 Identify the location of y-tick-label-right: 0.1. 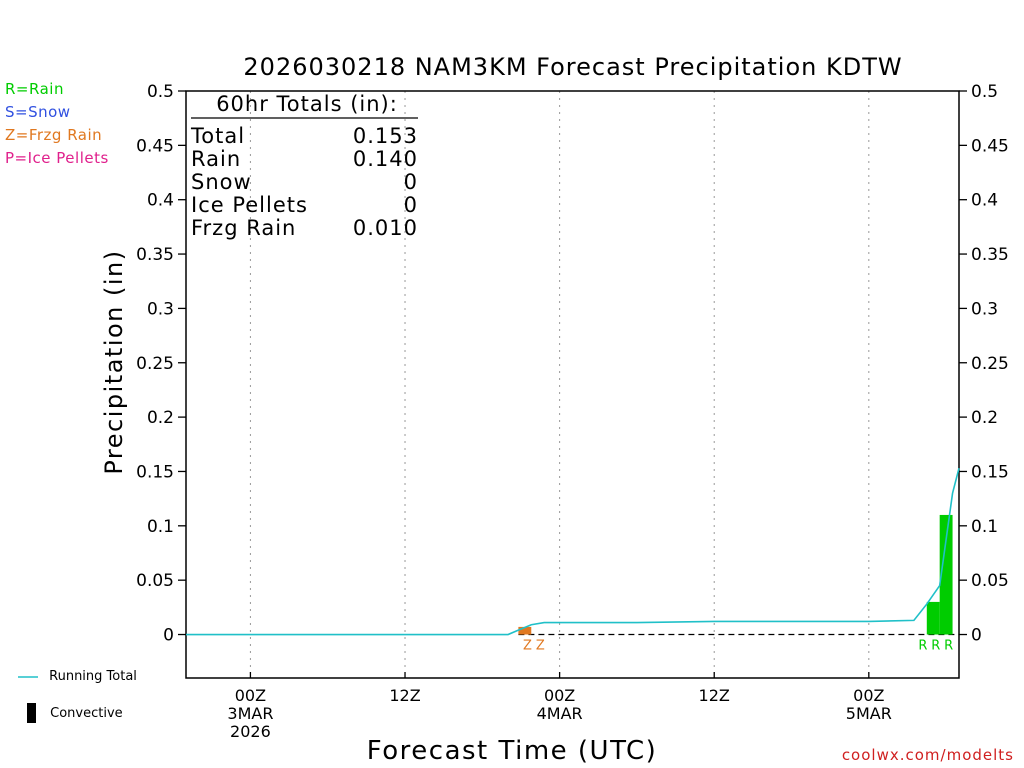
(984, 527).